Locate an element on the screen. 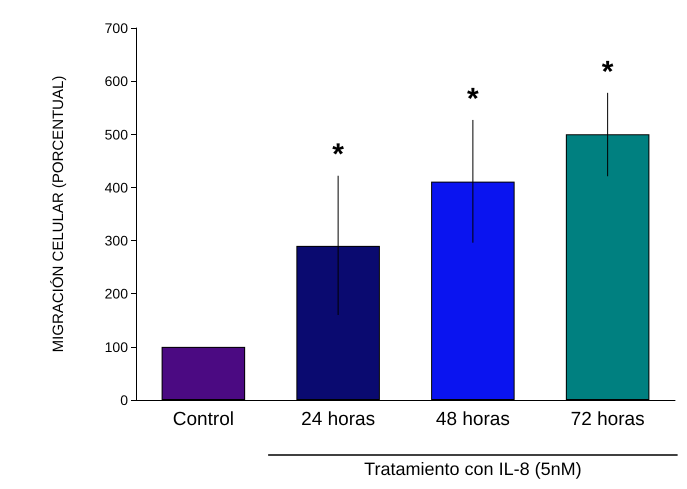 The image size is (687, 489). y-tick-label: 500 is located at coordinates (116, 134).